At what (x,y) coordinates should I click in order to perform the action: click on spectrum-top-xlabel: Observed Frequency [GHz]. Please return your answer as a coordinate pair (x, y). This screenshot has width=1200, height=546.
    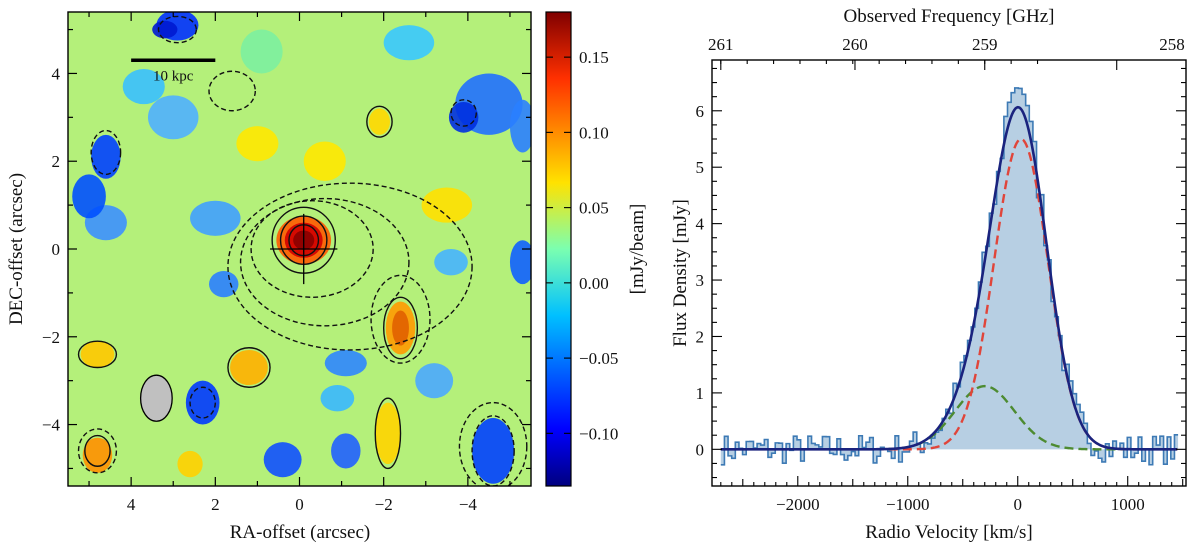
    Looking at the image, I should click on (948, 16).